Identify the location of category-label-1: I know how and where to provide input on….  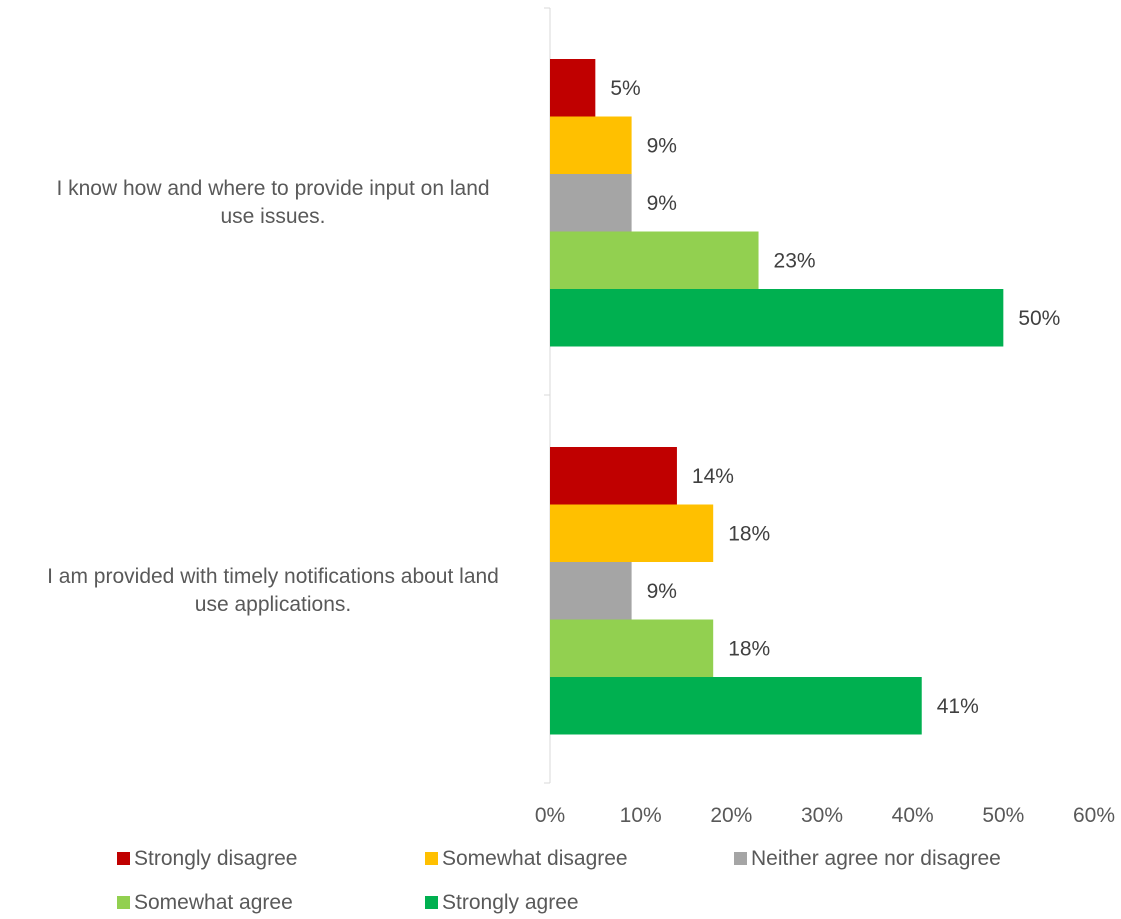
(273, 203).